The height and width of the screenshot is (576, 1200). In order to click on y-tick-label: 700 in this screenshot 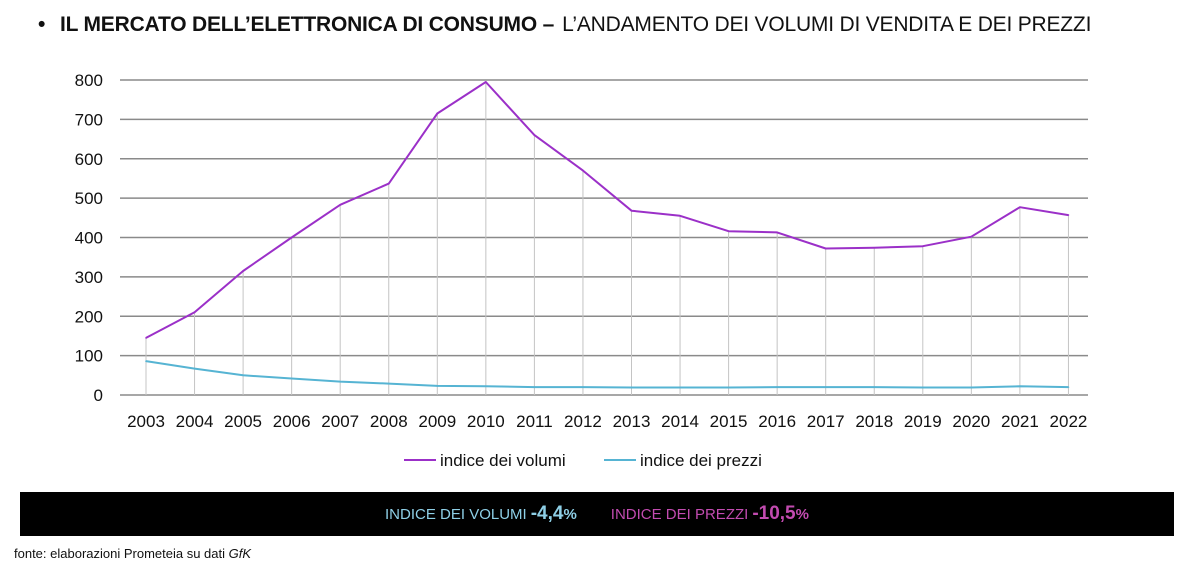, I will do `click(89, 119)`.